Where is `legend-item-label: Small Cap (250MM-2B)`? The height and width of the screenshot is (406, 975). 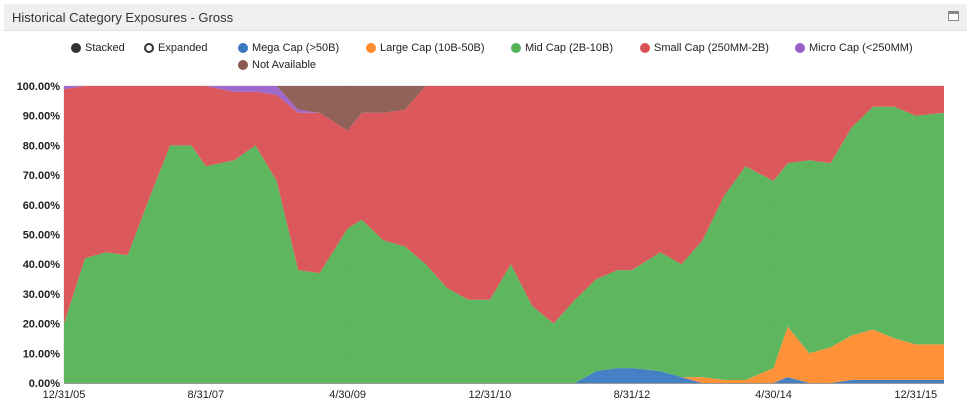
legend-item-label: Small Cap (250MM-2B) is located at coordinates (711, 48).